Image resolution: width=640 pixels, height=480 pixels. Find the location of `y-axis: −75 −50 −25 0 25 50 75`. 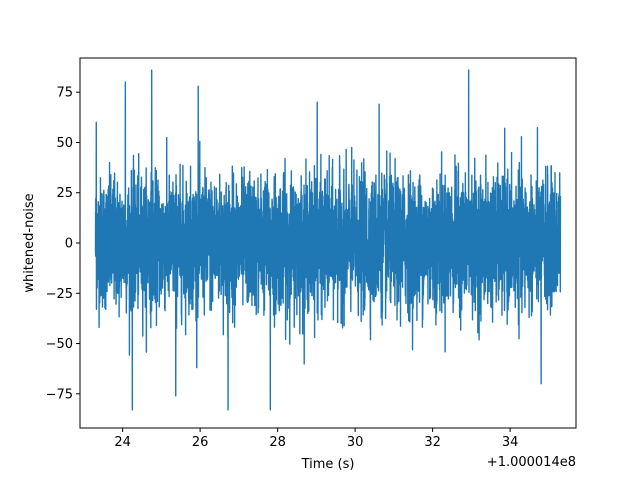

y-axis: −75 −50 −25 0 25 50 75 is located at coordinates (63, 244).